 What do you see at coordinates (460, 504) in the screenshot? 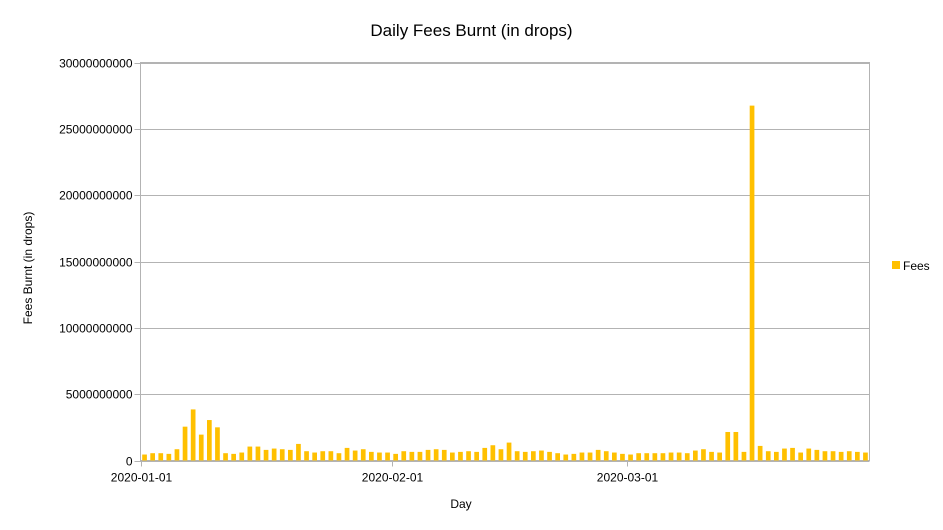
I see `x-axis-title: Day` at bounding box center [460, 504].